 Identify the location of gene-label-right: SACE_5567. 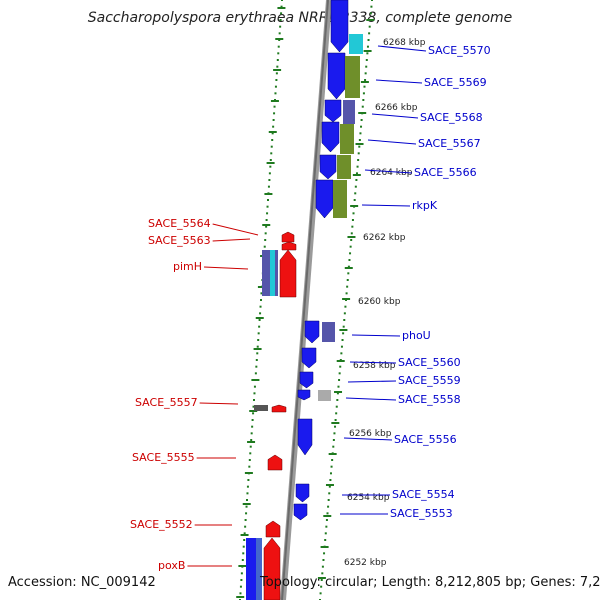
(449, 143).